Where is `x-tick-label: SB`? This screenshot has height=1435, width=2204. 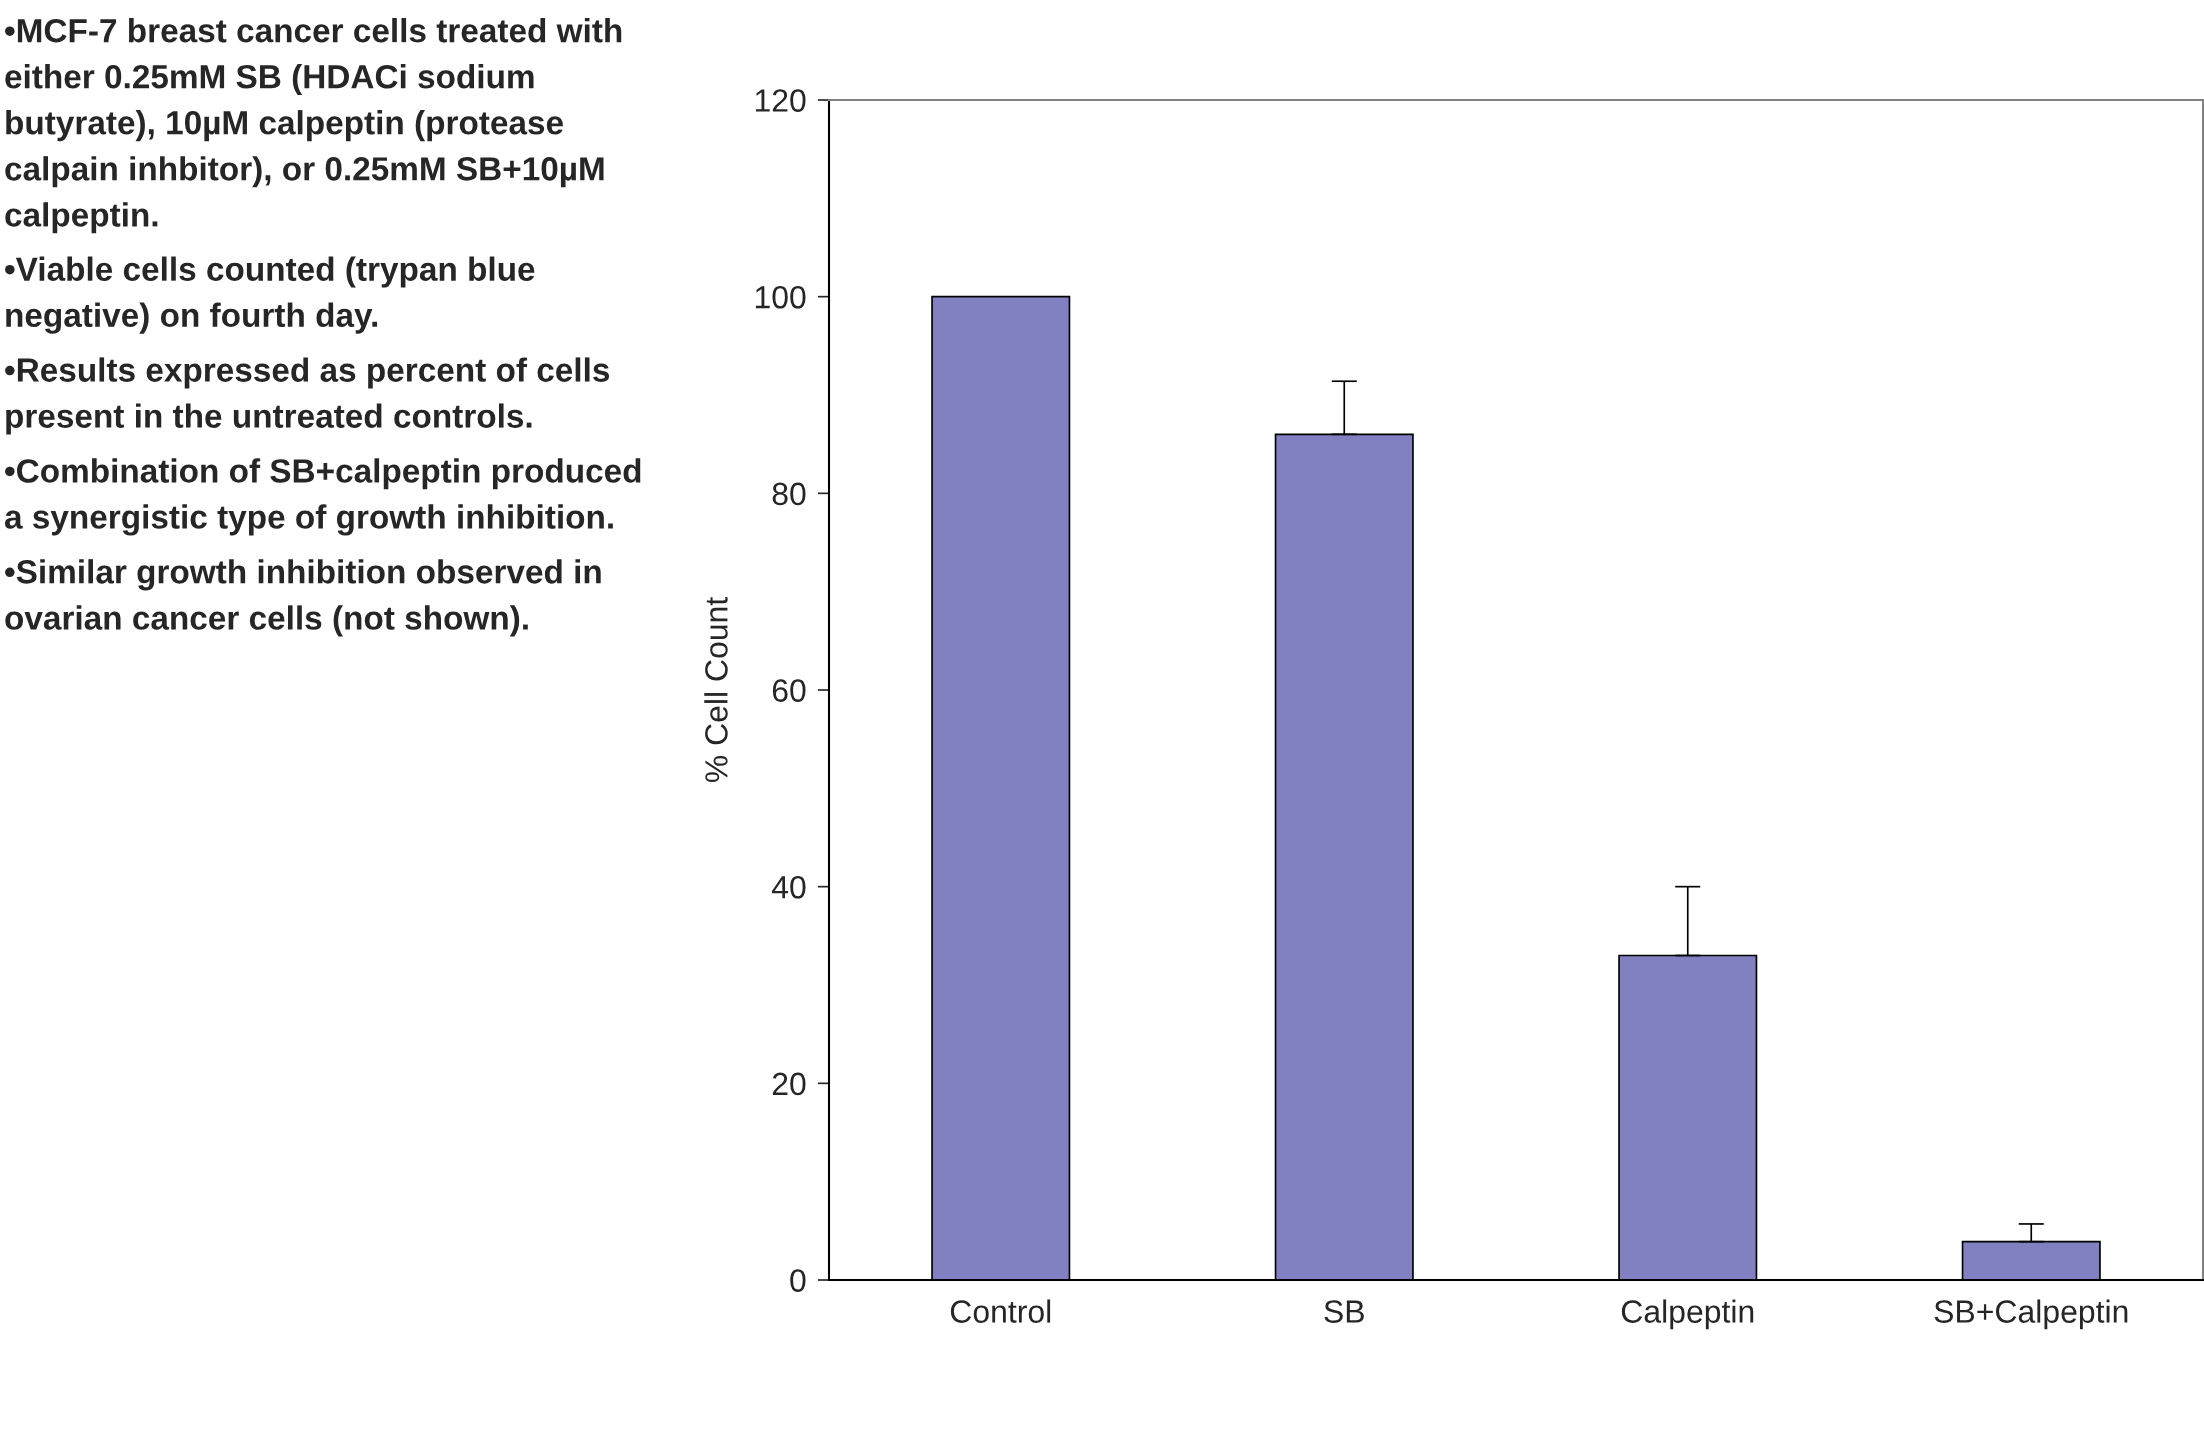
x-tick-label: SB is located at coordinates (1344, 1311).